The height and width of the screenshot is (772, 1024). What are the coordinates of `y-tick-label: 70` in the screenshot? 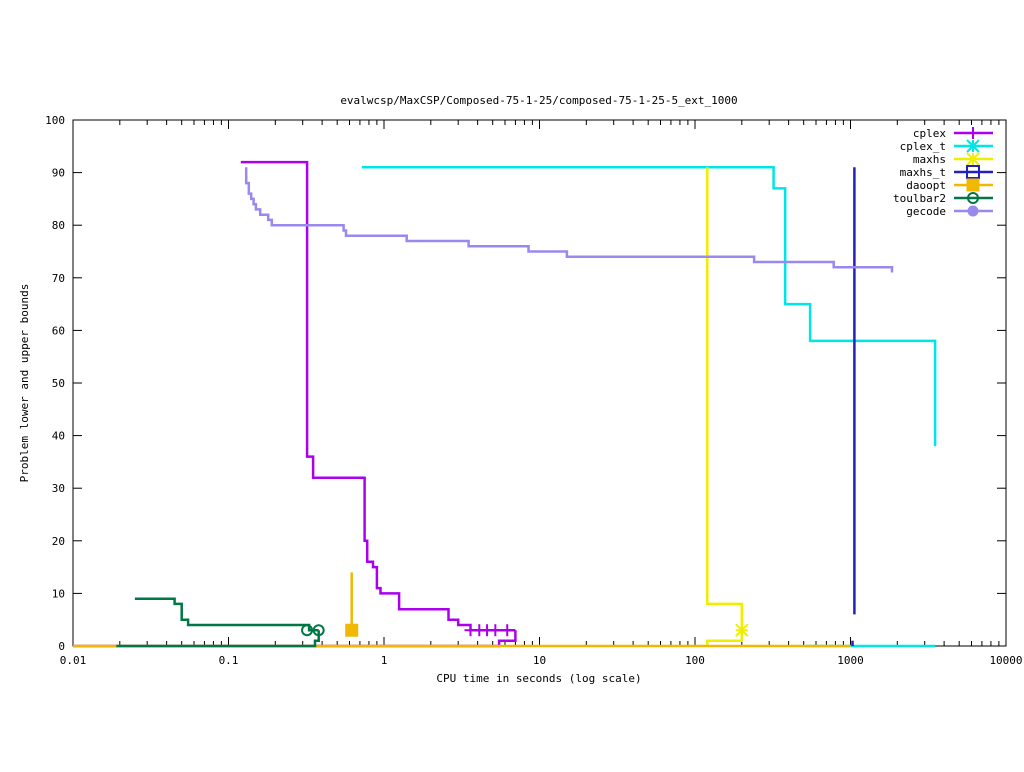 It's located at (58, 278).